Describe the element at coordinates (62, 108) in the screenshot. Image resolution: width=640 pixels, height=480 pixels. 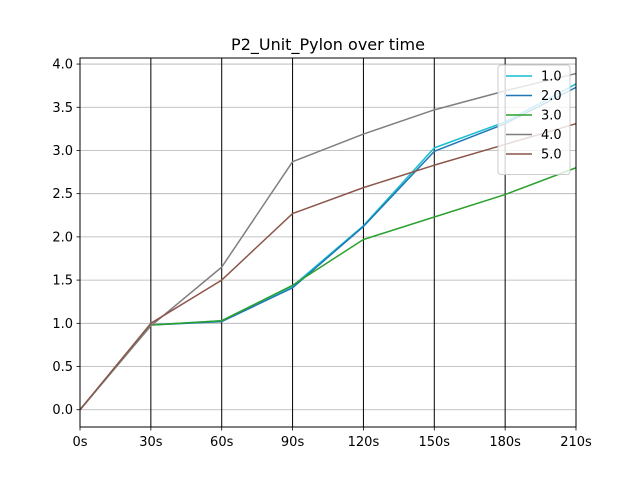
I see `y-tick-label: 3.5` at that location.